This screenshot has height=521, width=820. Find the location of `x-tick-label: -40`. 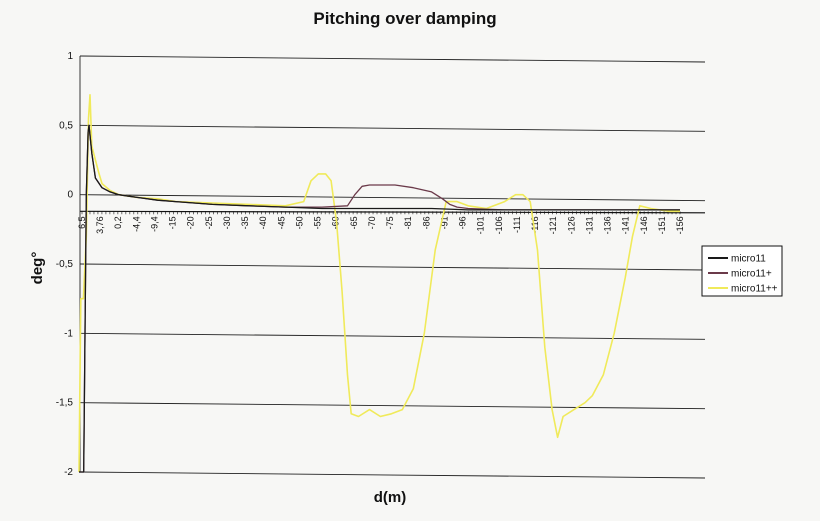

x-tick-label: -40 is located at coordinates (263, 222).